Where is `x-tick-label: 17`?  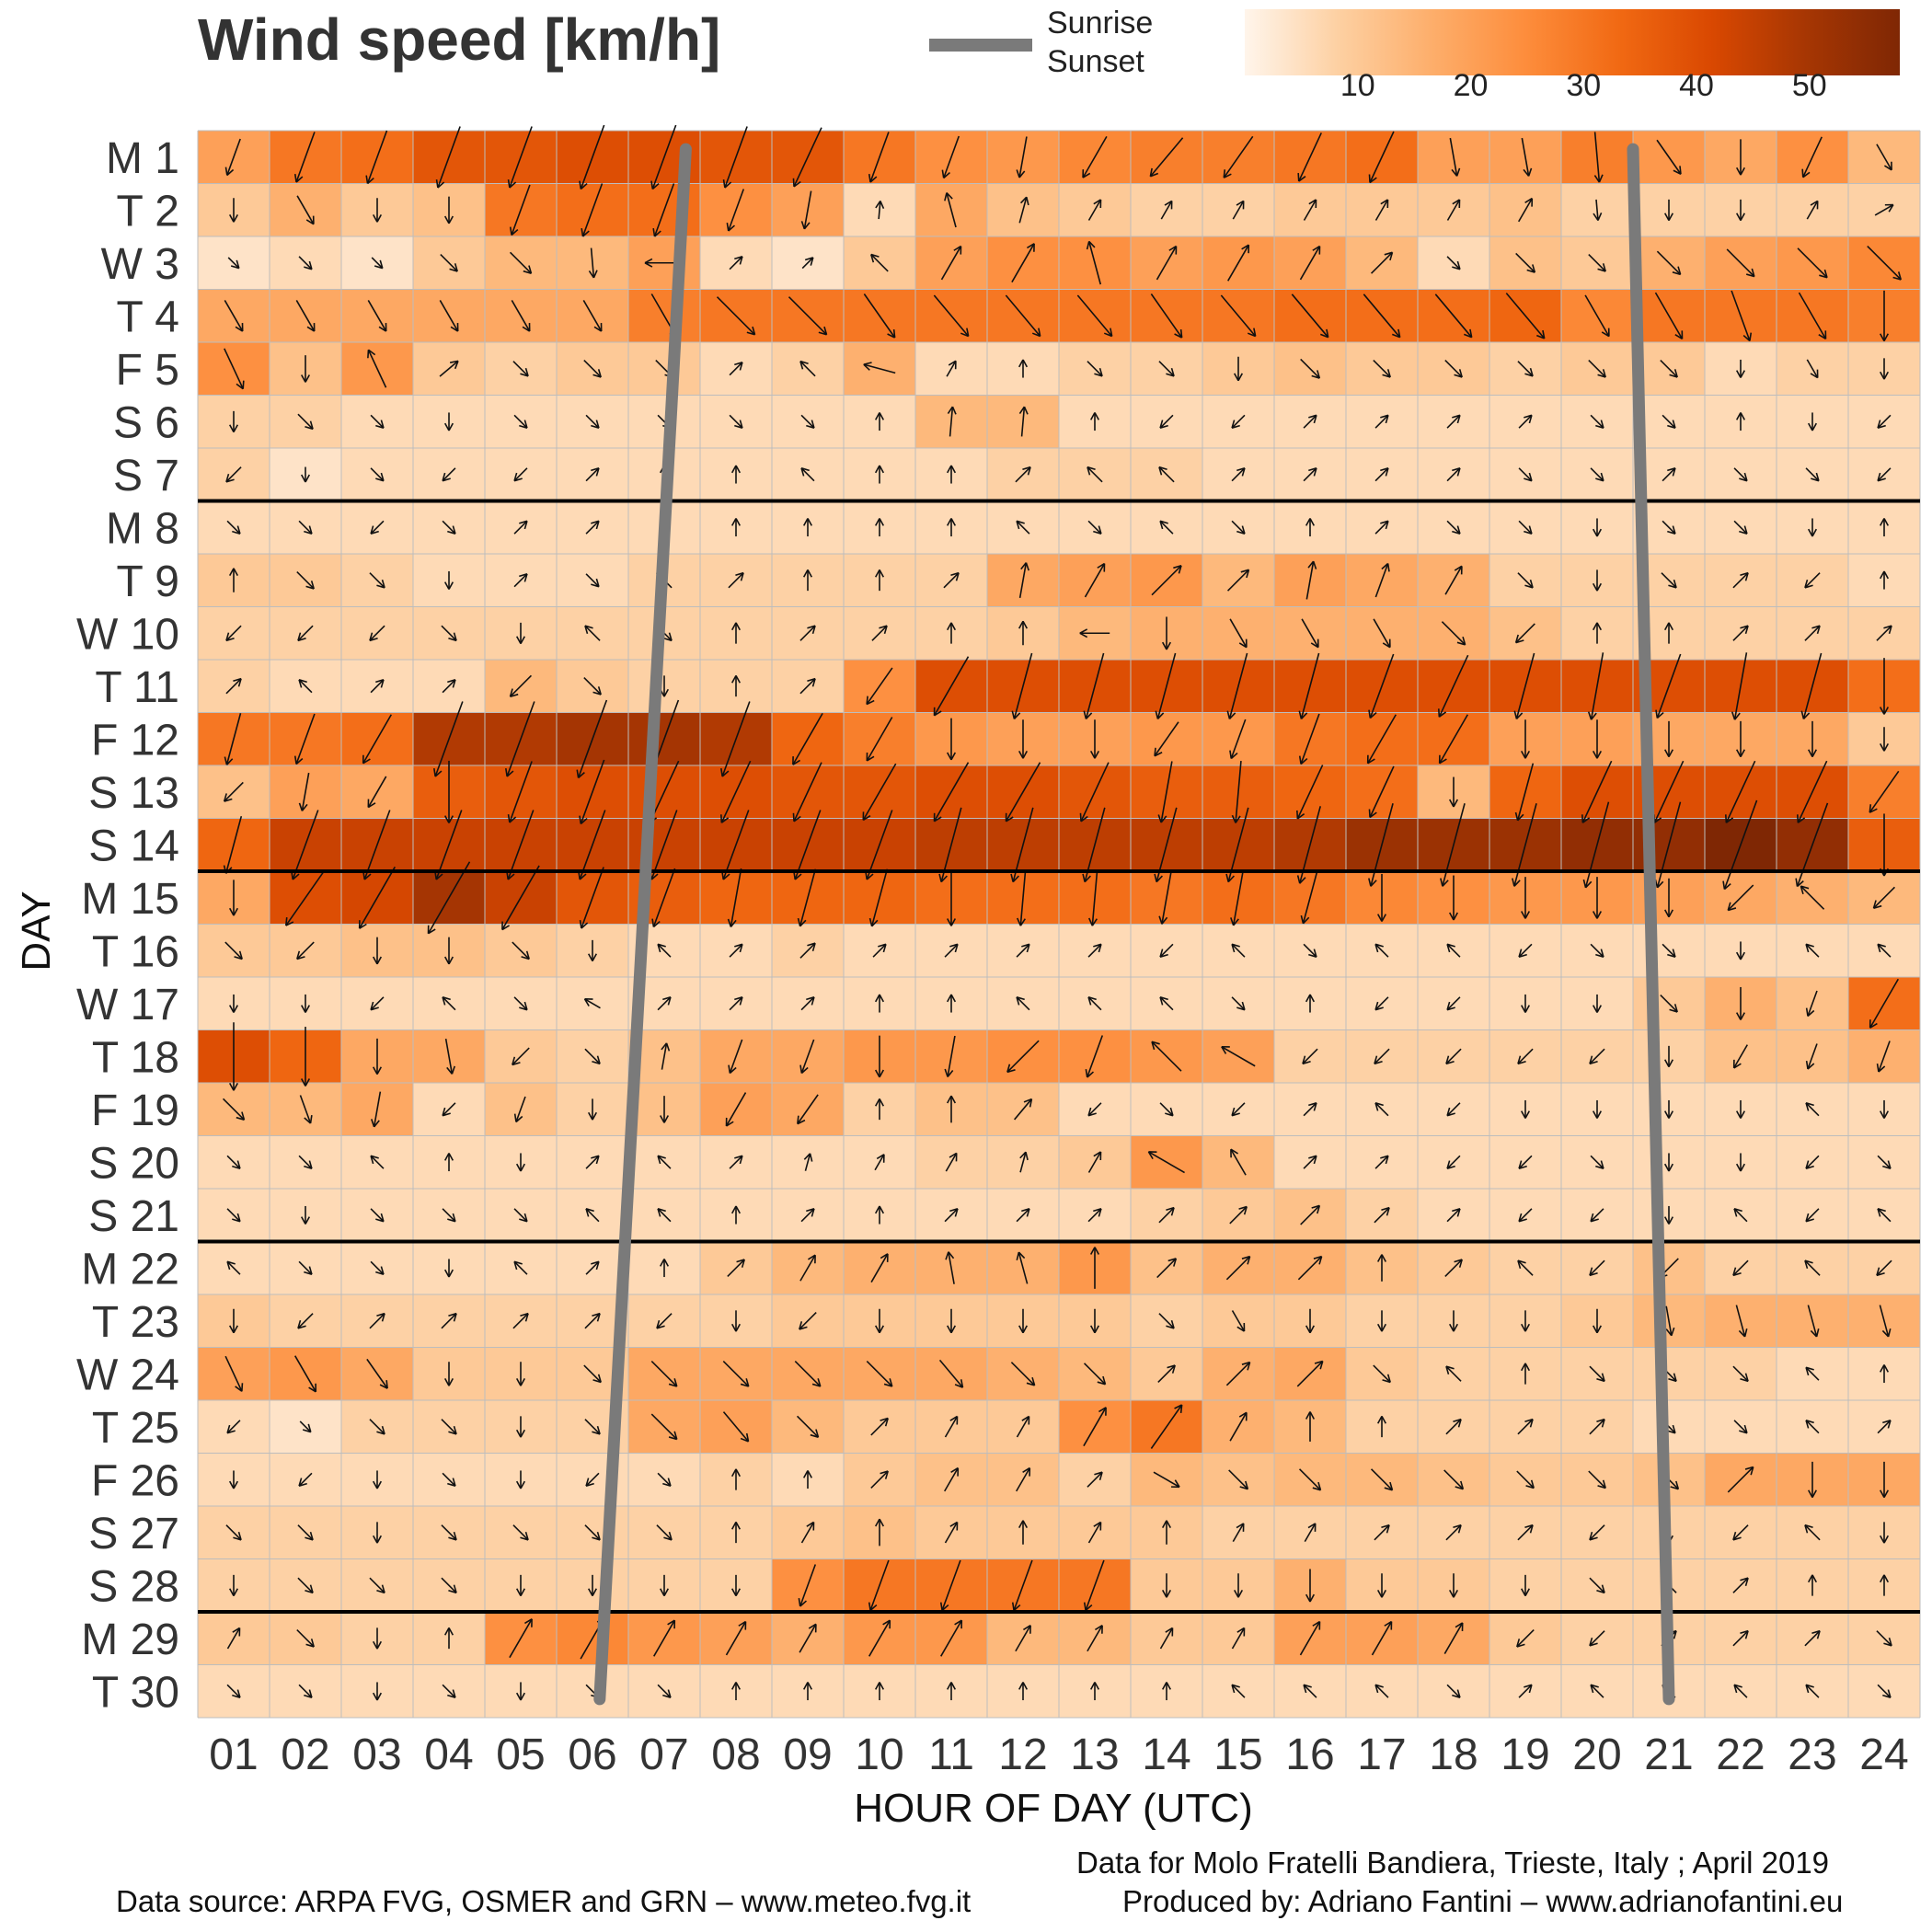
x-tick-label: 17 is located at coordinates (1381, 1755).